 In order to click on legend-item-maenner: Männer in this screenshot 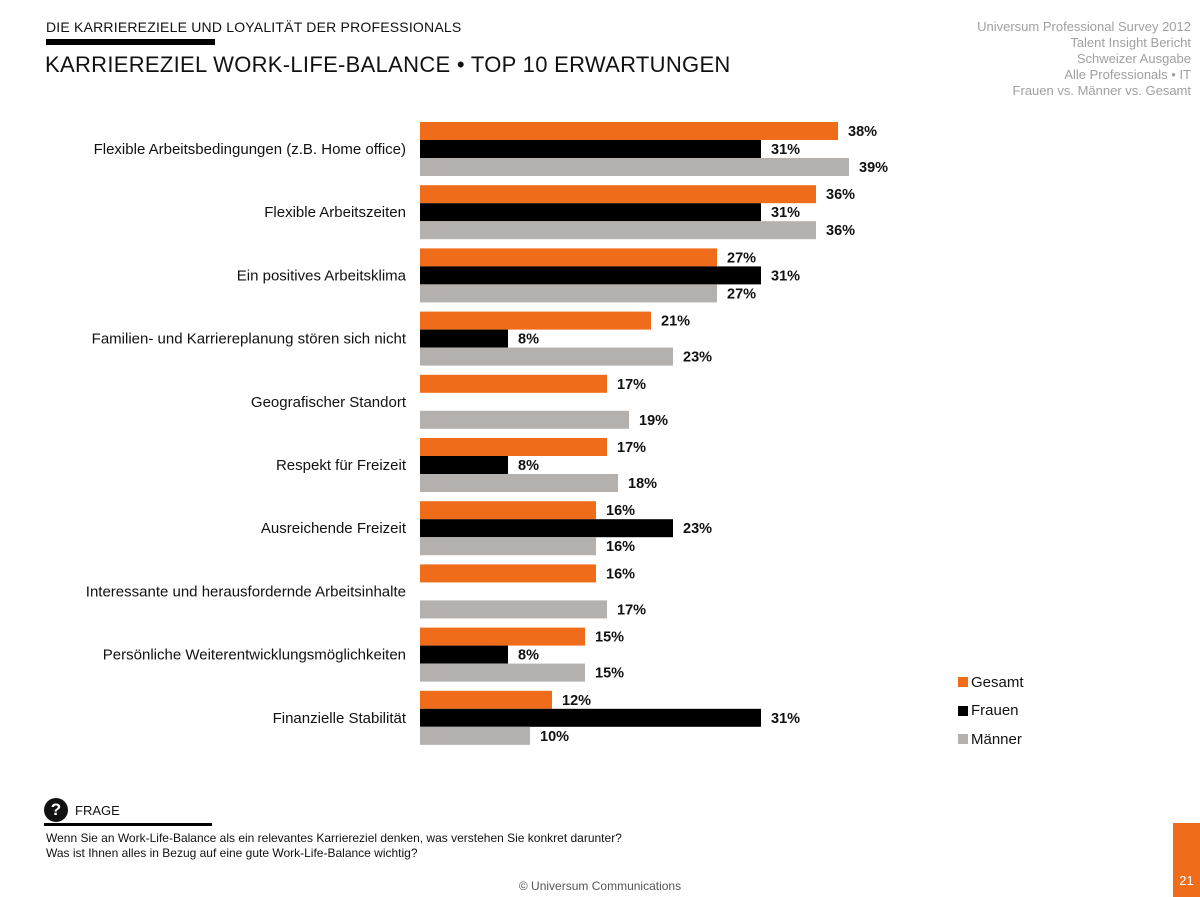, I will do `click(991, 739)`.